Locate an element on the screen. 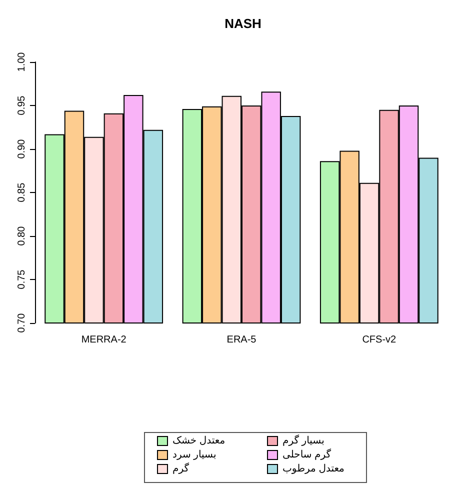 This screenshot has width=450, height=487. x-tick-label: ERA-5 is located at coordinates (241, 340).